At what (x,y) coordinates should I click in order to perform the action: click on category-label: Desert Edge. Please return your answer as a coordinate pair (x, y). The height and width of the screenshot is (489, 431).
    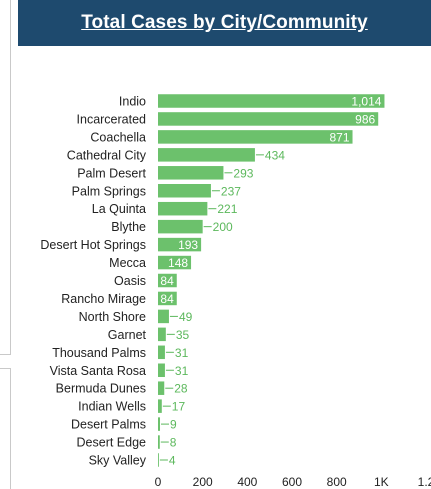
    Looking at the image, I should click on (112, 443).